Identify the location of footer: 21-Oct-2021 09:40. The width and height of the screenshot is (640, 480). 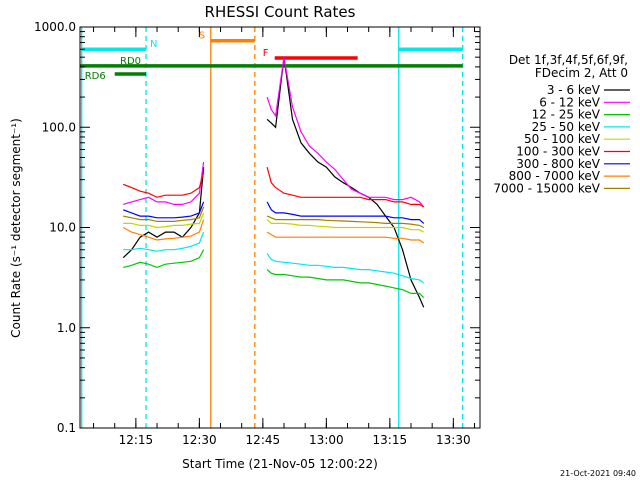
(598, 473).